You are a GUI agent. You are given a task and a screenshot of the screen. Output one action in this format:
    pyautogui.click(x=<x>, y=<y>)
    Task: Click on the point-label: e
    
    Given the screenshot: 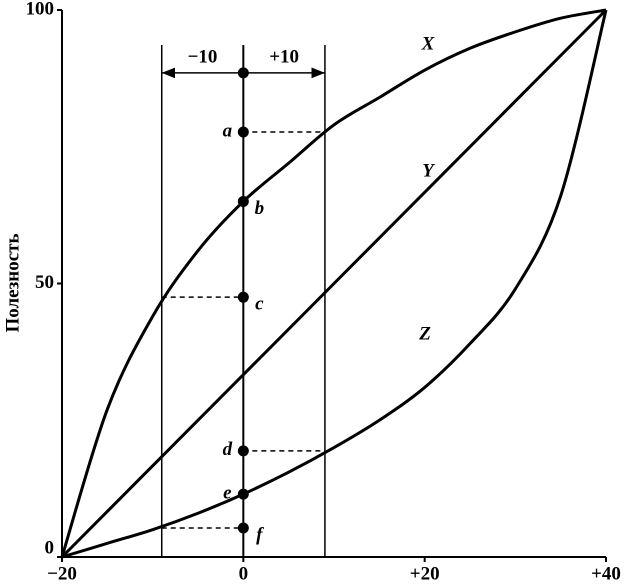 What is the action you would take?
    pyautogui.click(x=227, y=492)
    